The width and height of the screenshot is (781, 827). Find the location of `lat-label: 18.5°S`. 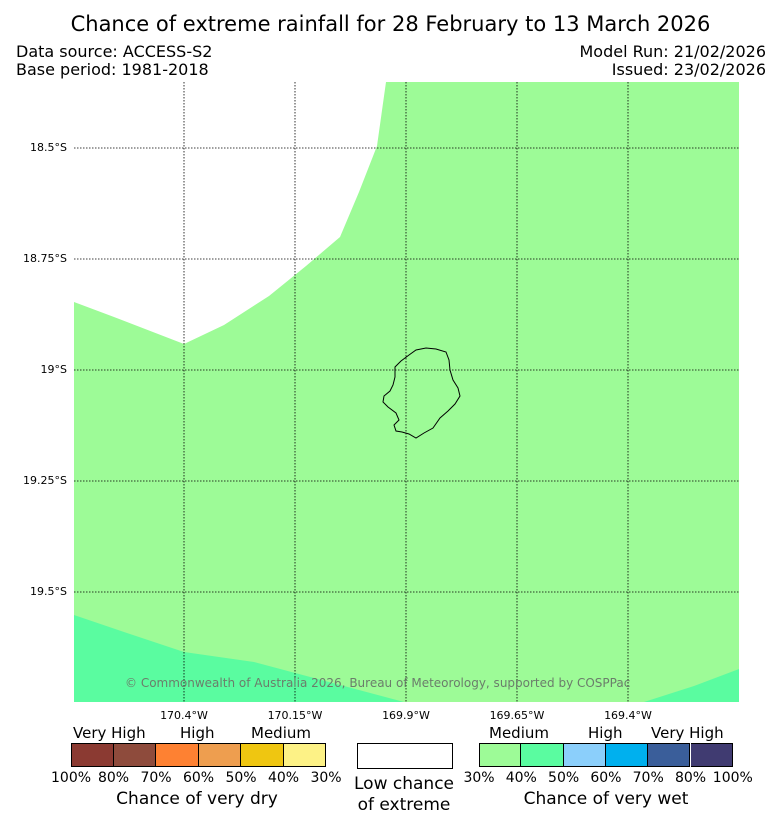

lat-label: 18.5°S is located at coordinates (48, 147).